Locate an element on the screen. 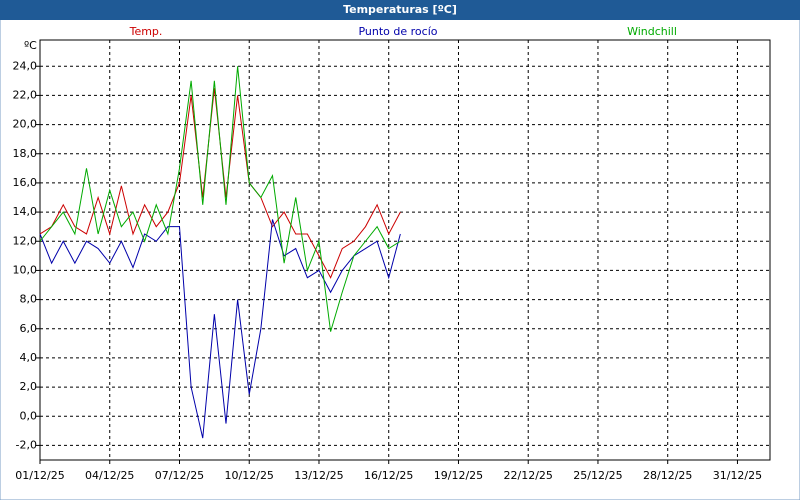 This screenshot has width=800, height=500. y-tick-label: 20,0 is located at coordinates (25, 124).